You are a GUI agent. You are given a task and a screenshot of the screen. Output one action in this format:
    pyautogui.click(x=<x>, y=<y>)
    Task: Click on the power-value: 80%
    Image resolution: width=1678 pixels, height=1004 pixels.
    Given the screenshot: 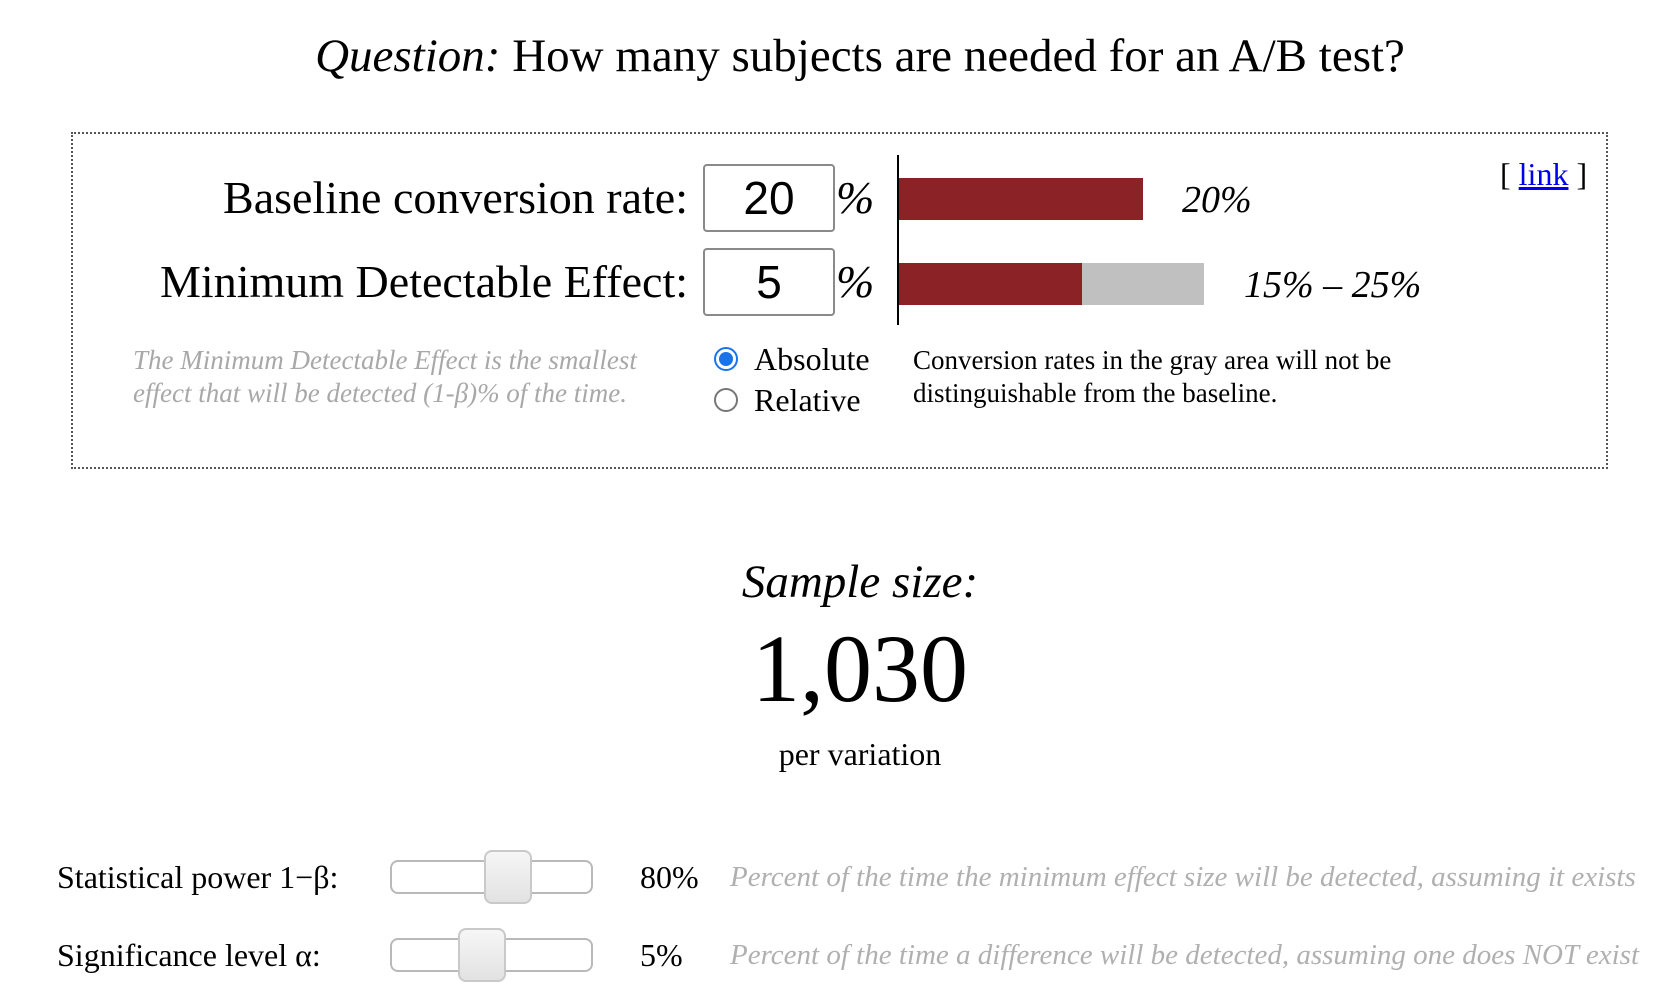 What is the action you would take?
    pyautogui.click(x=669, y=877)
    